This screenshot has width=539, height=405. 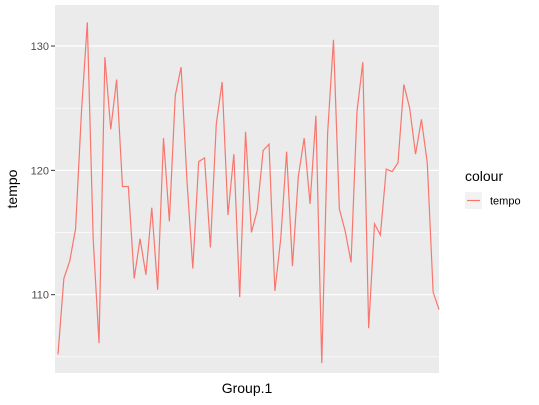 I want to click on y-axis: 110 120 130, so click(x=43, y=171).